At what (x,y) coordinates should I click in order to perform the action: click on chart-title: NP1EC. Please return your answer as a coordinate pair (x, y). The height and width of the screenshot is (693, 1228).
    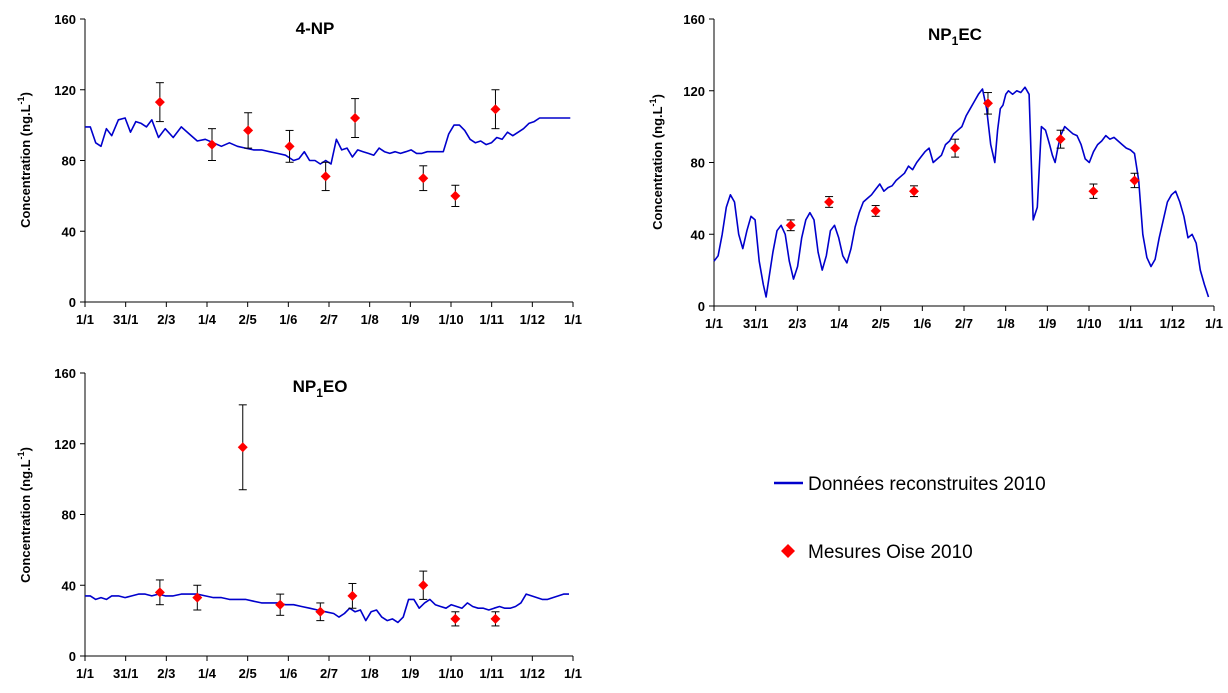
    Looking at the image, I should click on (955, 36).